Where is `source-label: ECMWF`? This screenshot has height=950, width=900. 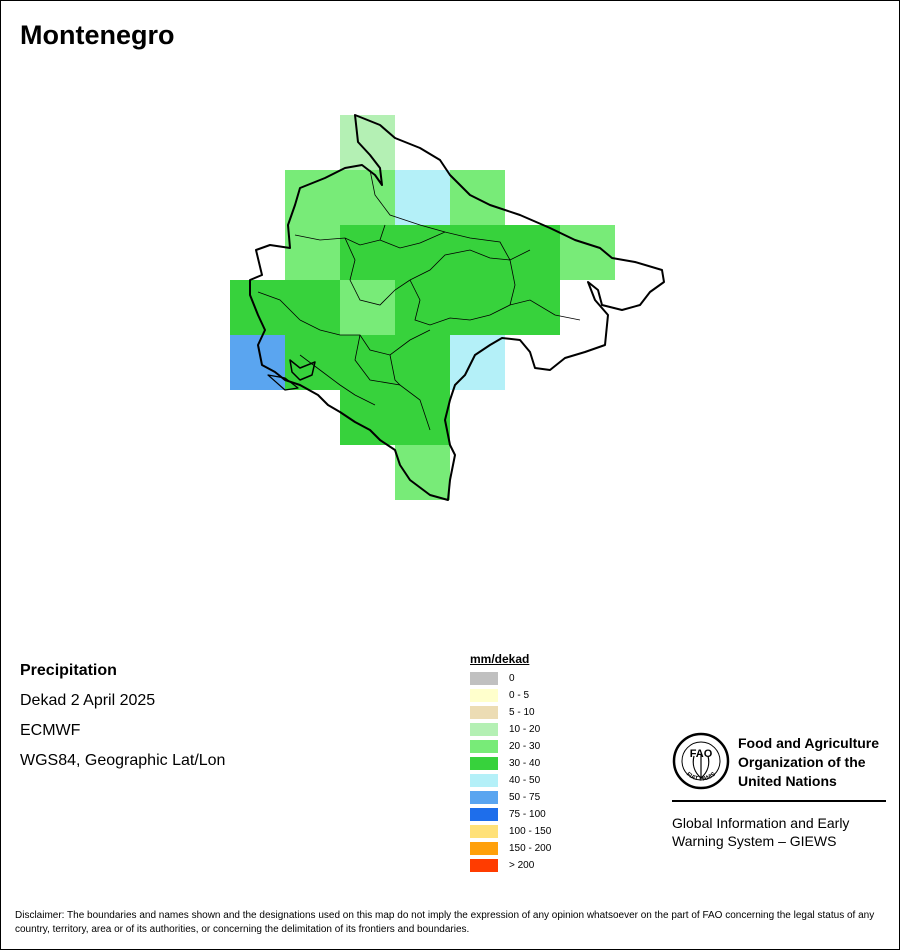 source-label: ECMWF is located at coordinates (50, 730).